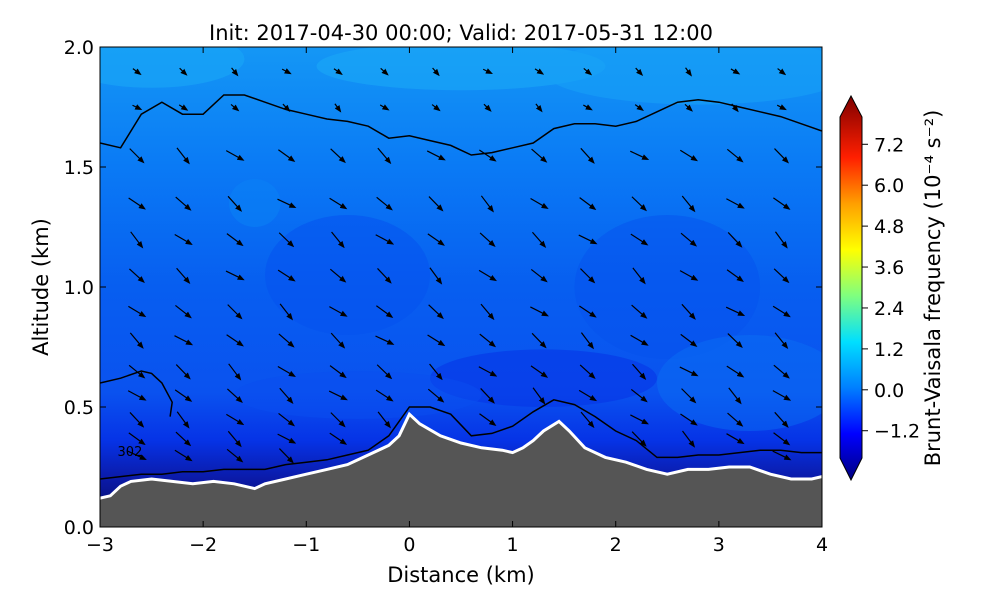  Describe the element at coordinates (822, 545) in the screenshot. I see `x-tick-label: 4` at that location.